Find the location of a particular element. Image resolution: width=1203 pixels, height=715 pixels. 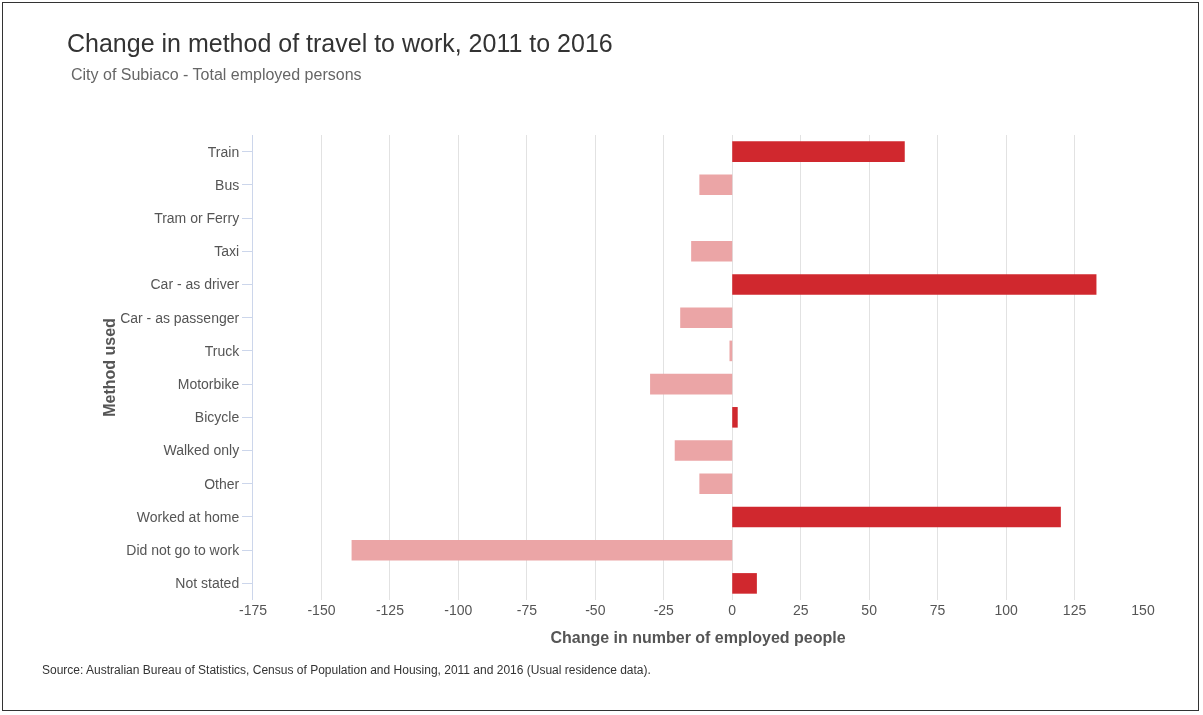

x-tick-label: -100 is located at coordinates (458, 610).